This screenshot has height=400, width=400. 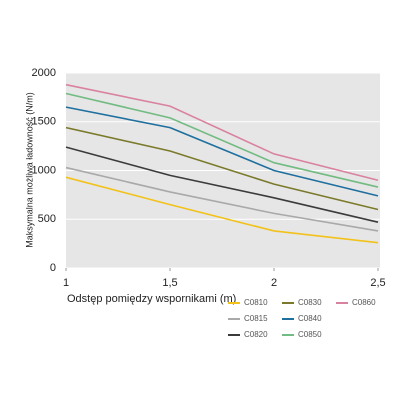 What do you see at coordinates (53, 268) in the screenshot?
I see `y-tick-label: 0` at bounding box center [53, 268].